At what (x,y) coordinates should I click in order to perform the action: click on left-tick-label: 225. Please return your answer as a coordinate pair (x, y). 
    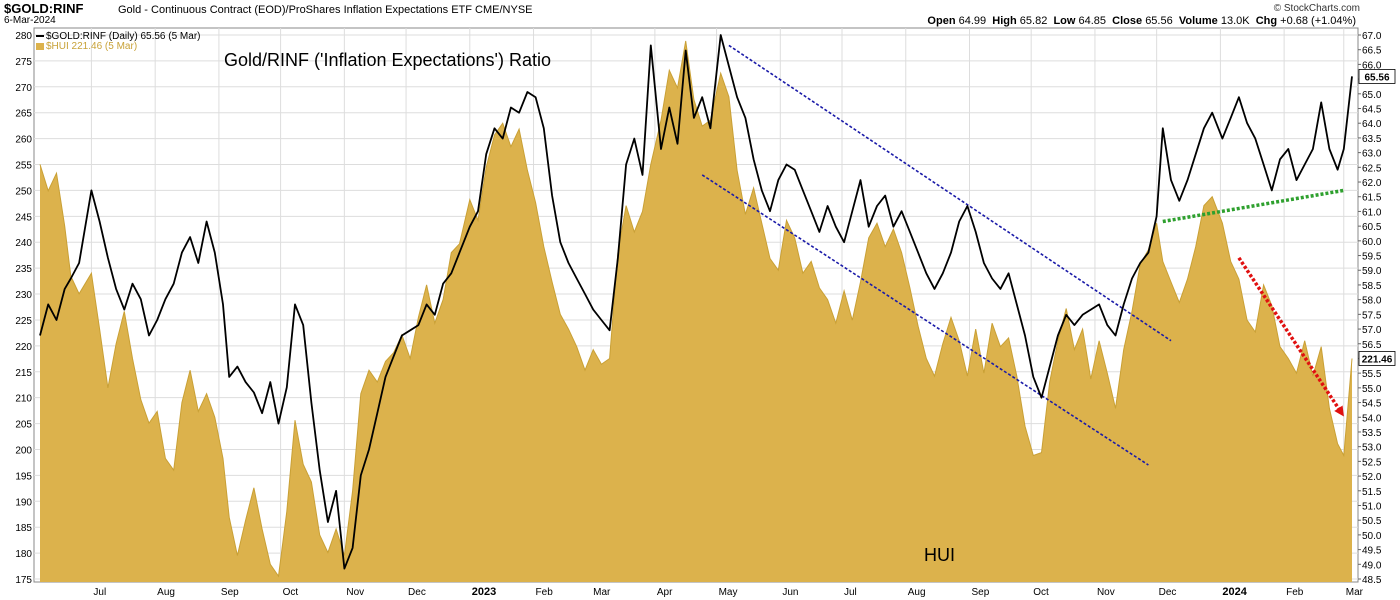
    Looking at the image, I should click on (23, 321).